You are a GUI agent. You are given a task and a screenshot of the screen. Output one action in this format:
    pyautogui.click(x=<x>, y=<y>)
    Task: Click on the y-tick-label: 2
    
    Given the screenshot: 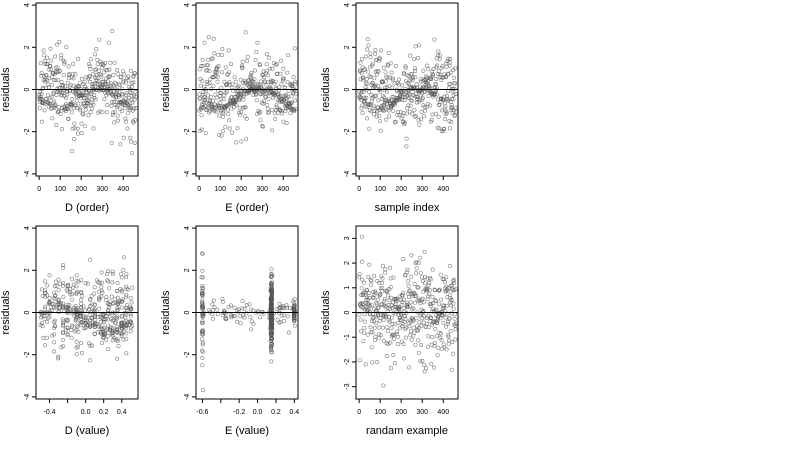 What is the action you would take?
    pyautogui.click(x=347, y=263)
    